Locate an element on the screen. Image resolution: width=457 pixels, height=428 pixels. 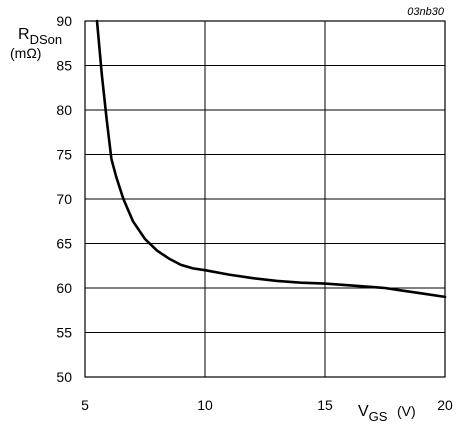
y-tick-label: 90 is located at coordinates (64, 21).